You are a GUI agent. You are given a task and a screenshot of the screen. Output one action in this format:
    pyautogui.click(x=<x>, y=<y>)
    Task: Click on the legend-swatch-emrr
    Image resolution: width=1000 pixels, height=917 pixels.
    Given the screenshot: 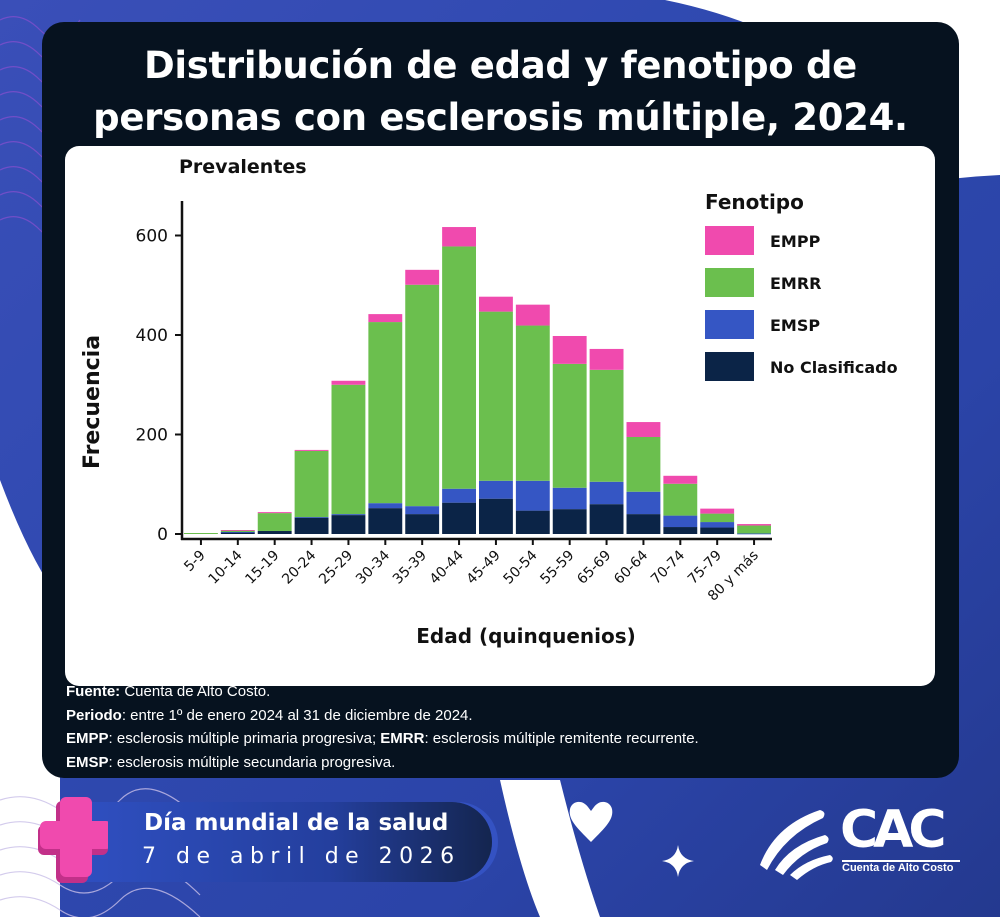 What is the action you would take?
    pyautogui.click(x=729, y=282)
    